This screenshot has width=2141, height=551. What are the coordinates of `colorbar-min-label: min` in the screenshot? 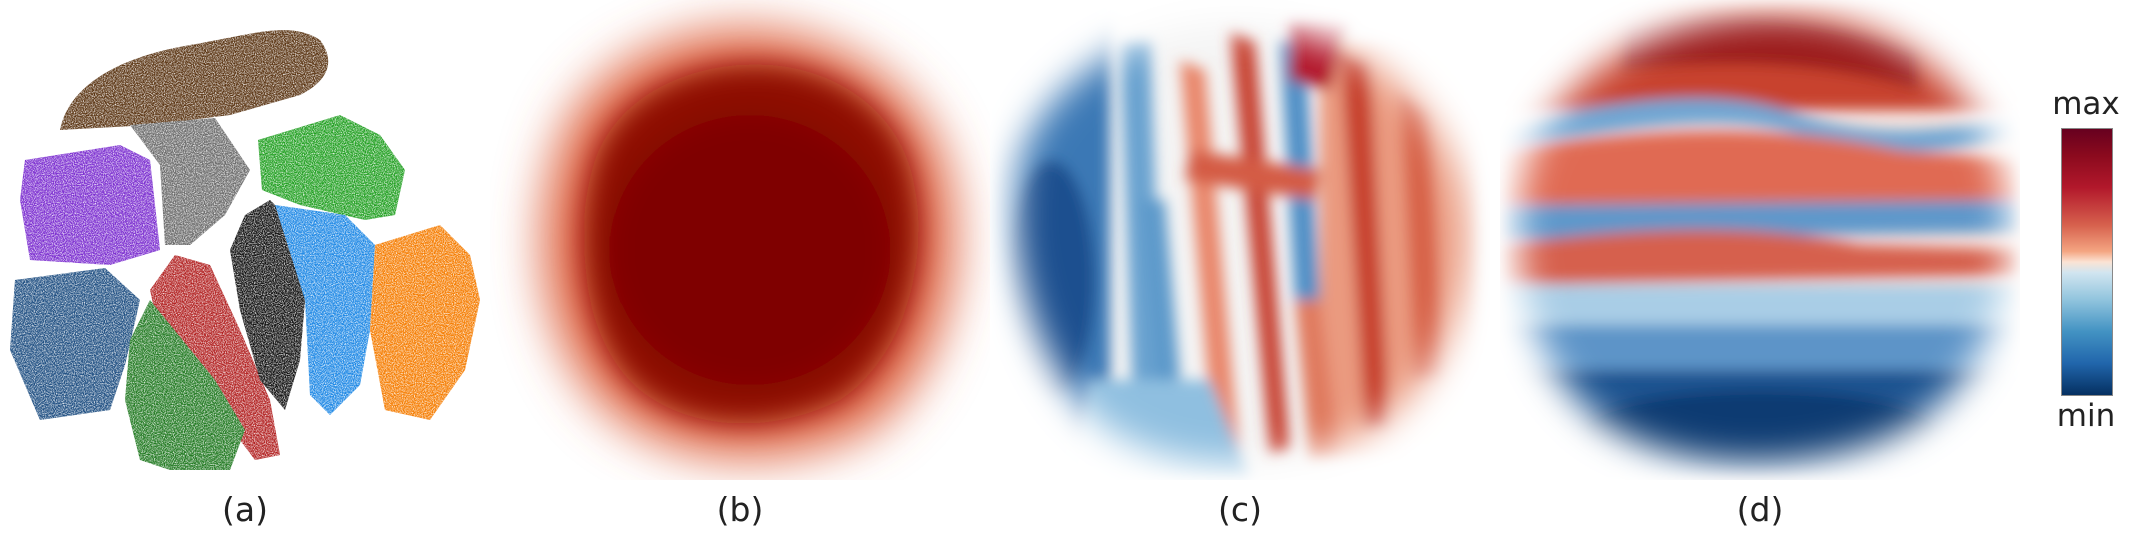 It's located at (2086, 416).